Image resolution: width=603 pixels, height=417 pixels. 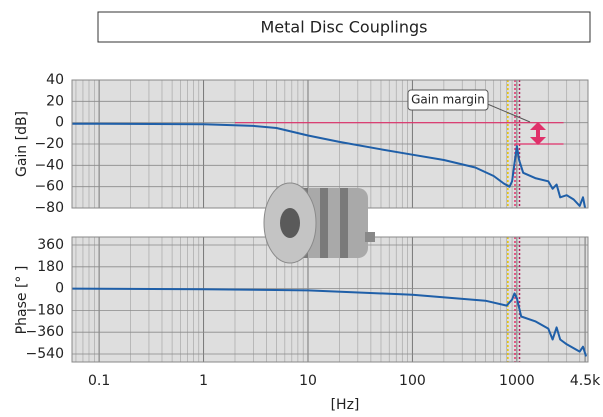 What do you see at coordinates (55, 101) in the screenshot?
I see `y-tick-label: 20` at bounding box center [55, 101].